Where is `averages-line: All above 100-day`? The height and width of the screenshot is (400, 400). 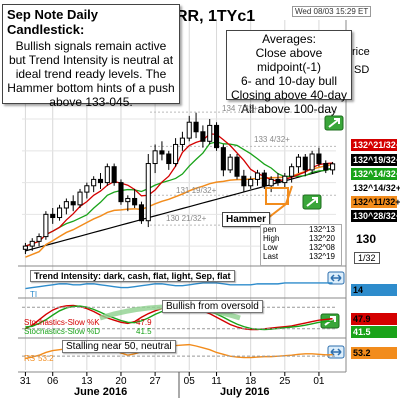
averages-line: All above 100-day is located at coordinates (289, 109).